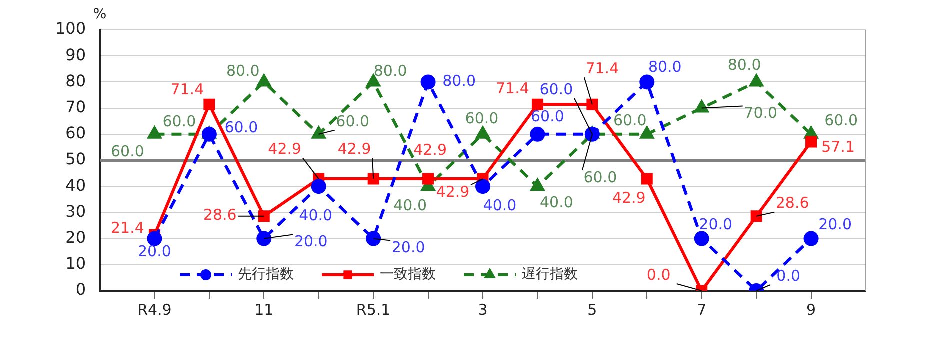  What do you see at coordinates (76, 106) in the screenshot?
I see `y-tick-label: 70` at bounding box center [76, 106].